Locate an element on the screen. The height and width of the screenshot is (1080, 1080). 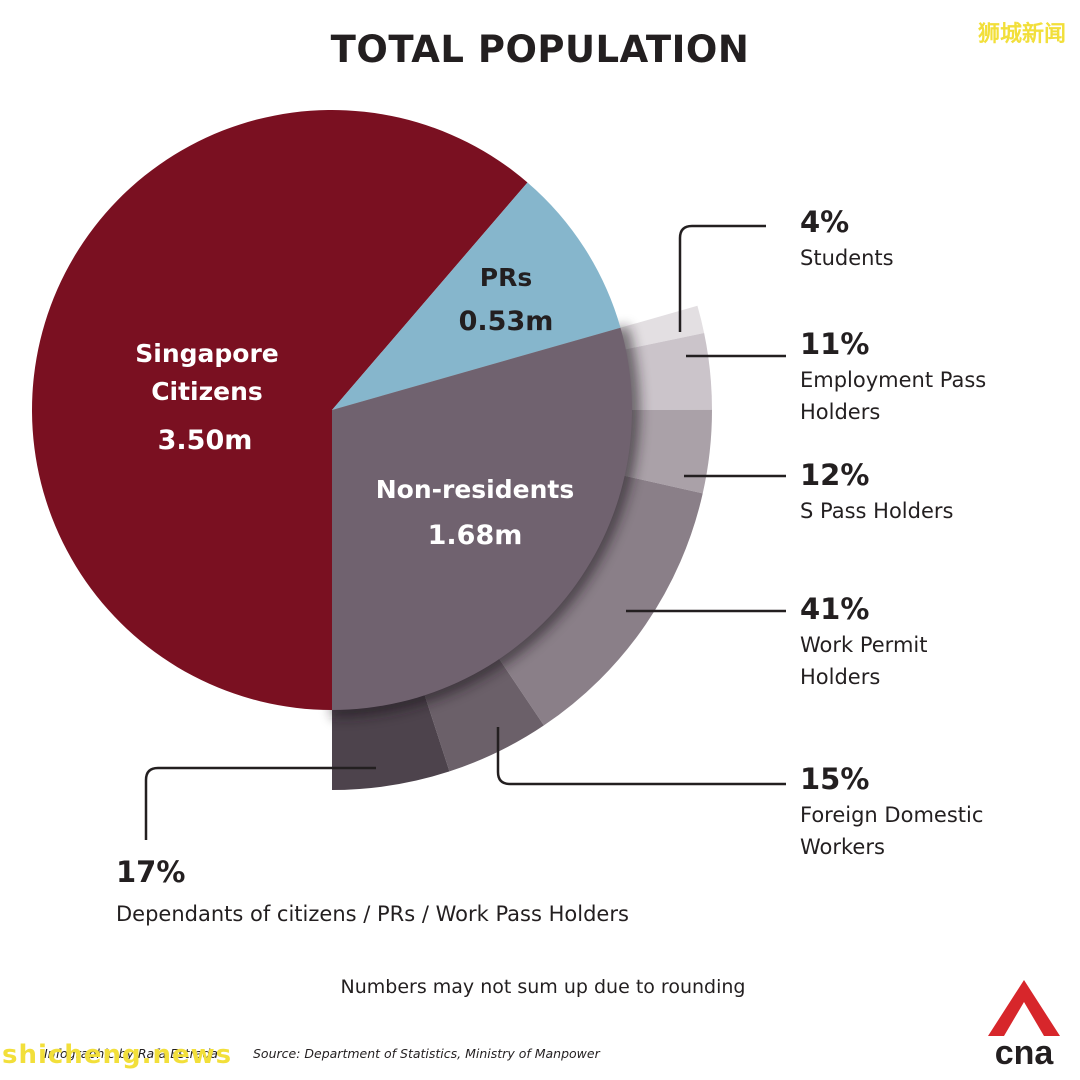
callout-employment-pass: 11% Employment Pass Holders is located at coordinates (915, 377).